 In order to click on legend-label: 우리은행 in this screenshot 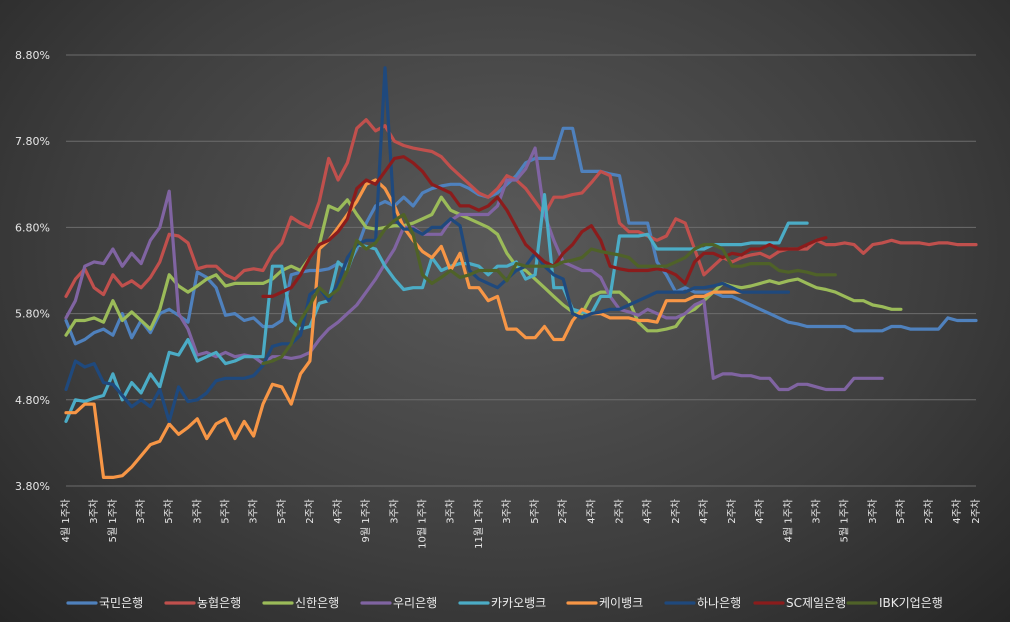, I will do `click(415, 602)`.